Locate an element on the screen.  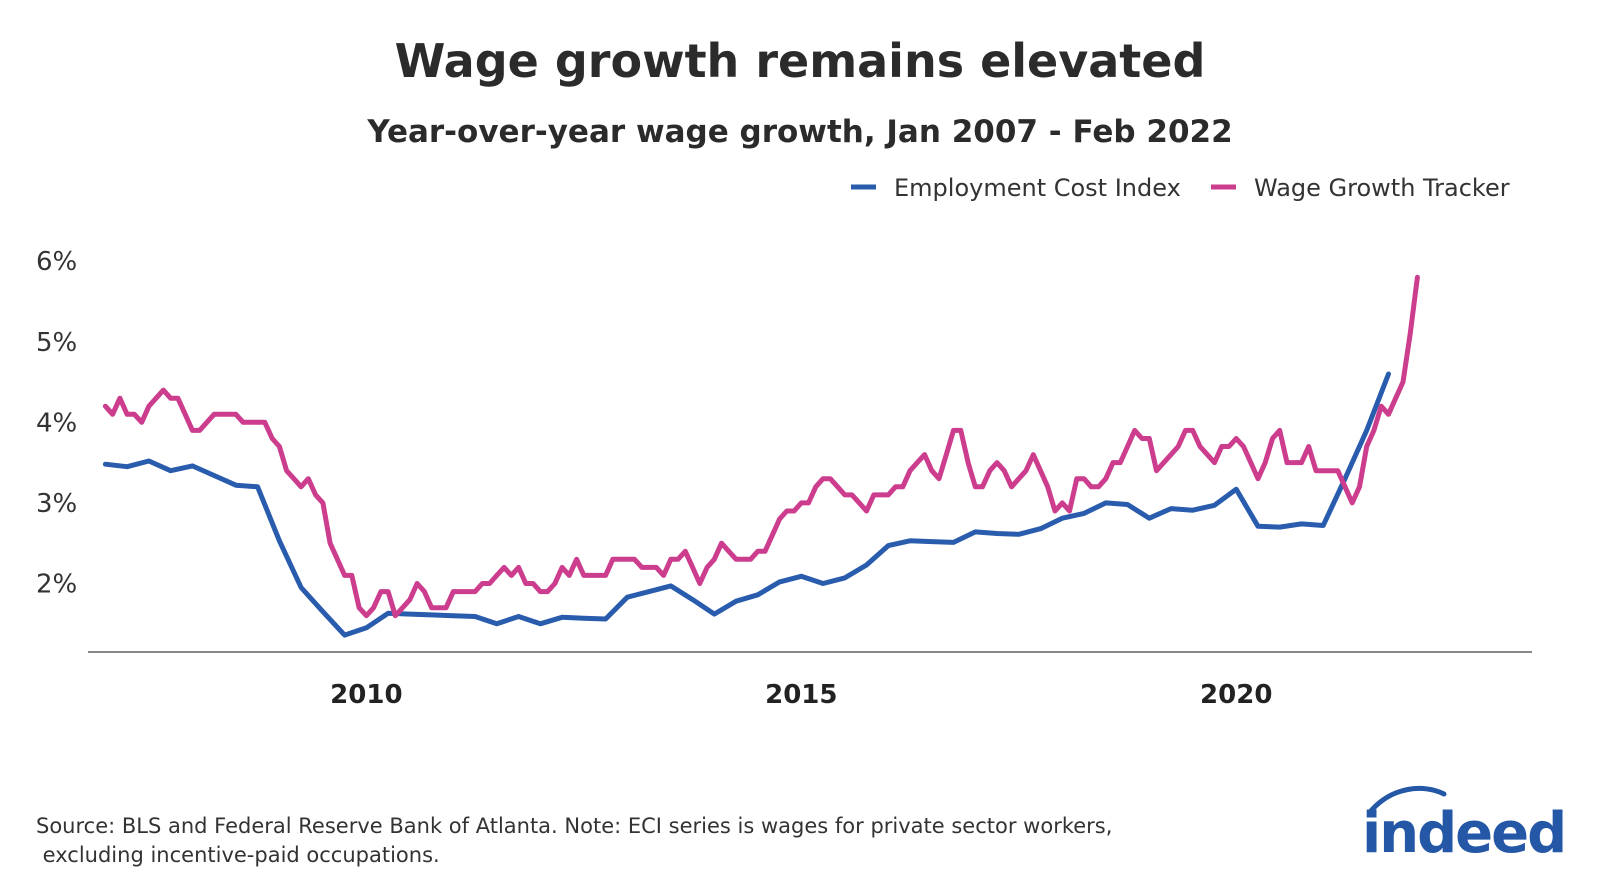
source-line-2: excluding incentive-paid occupations. is located at coordinates (238, 855).